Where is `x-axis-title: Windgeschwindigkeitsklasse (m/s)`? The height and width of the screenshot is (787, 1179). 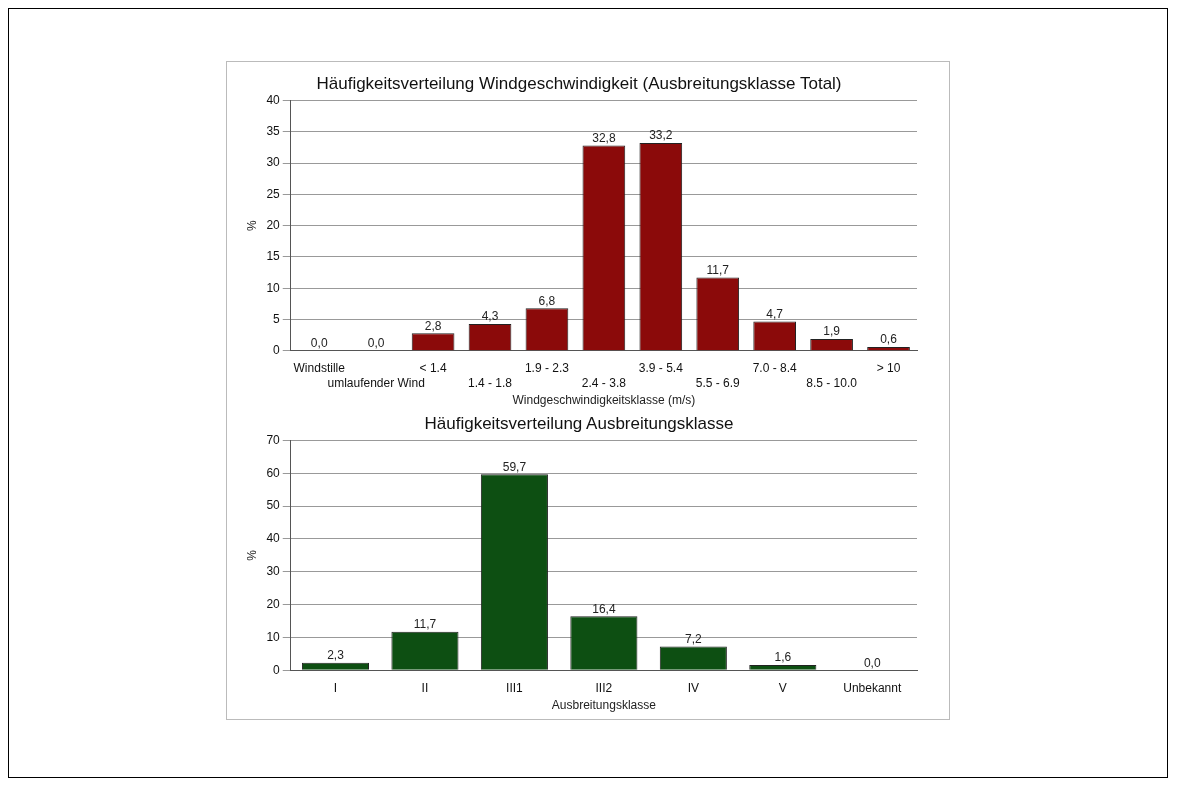 x-axis-title: Windgeschwindigkeitsklasse (m/s) is located at coordinates (604, 400).